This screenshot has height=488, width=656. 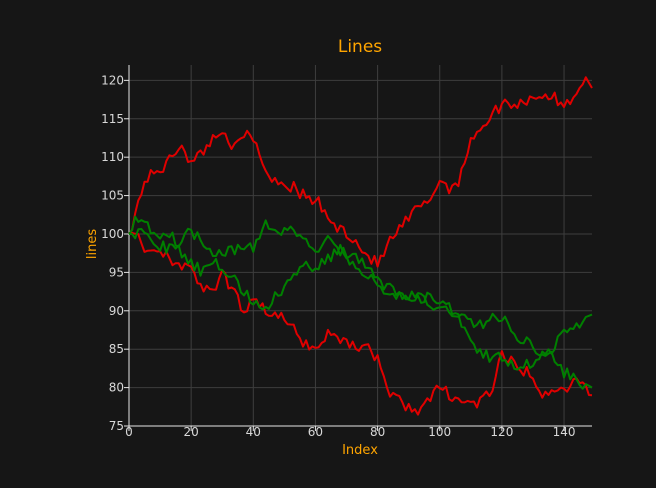 What do you see at coordinates (191, 432) in the screenshot?
I see `x-tick-label: 20` at bounding box center [191, 432].